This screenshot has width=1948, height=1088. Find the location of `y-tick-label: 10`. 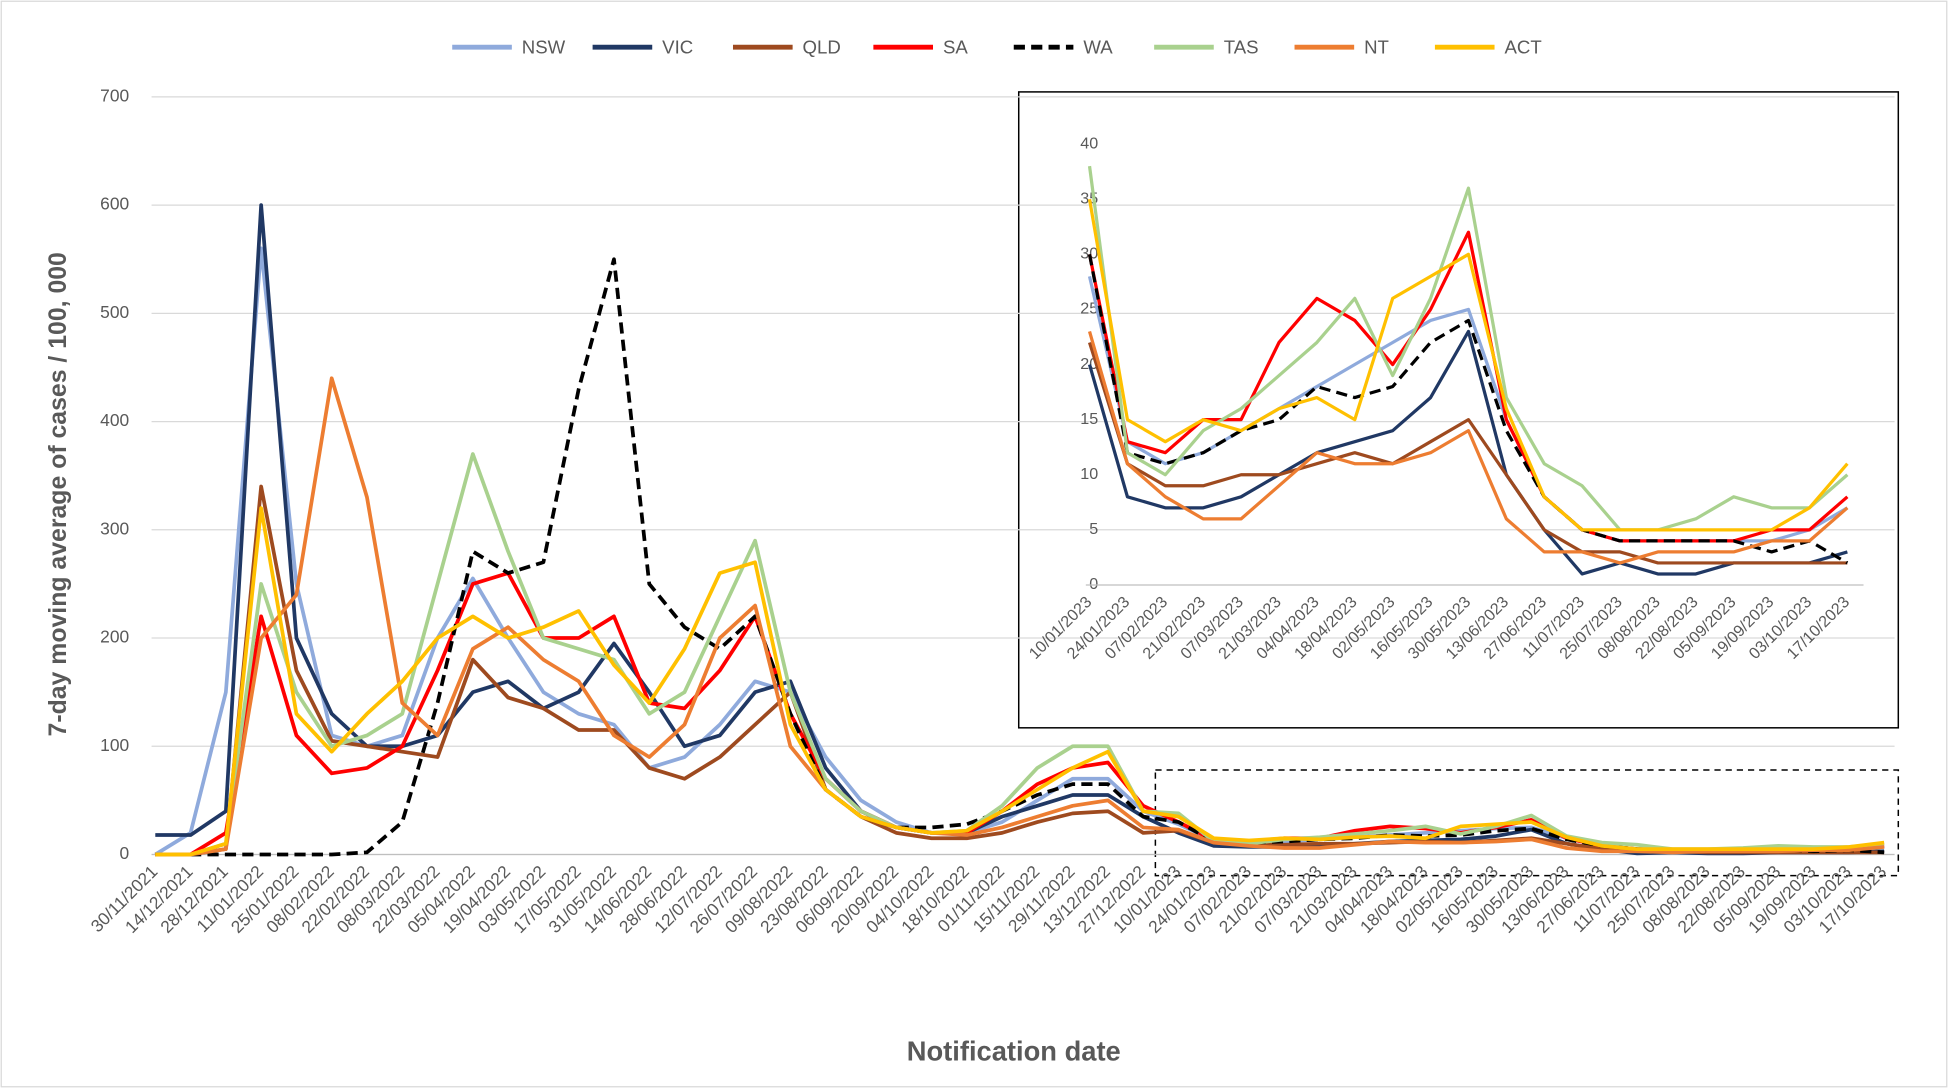

y-tick-label: 10 is located at coordinates (1089, 474).